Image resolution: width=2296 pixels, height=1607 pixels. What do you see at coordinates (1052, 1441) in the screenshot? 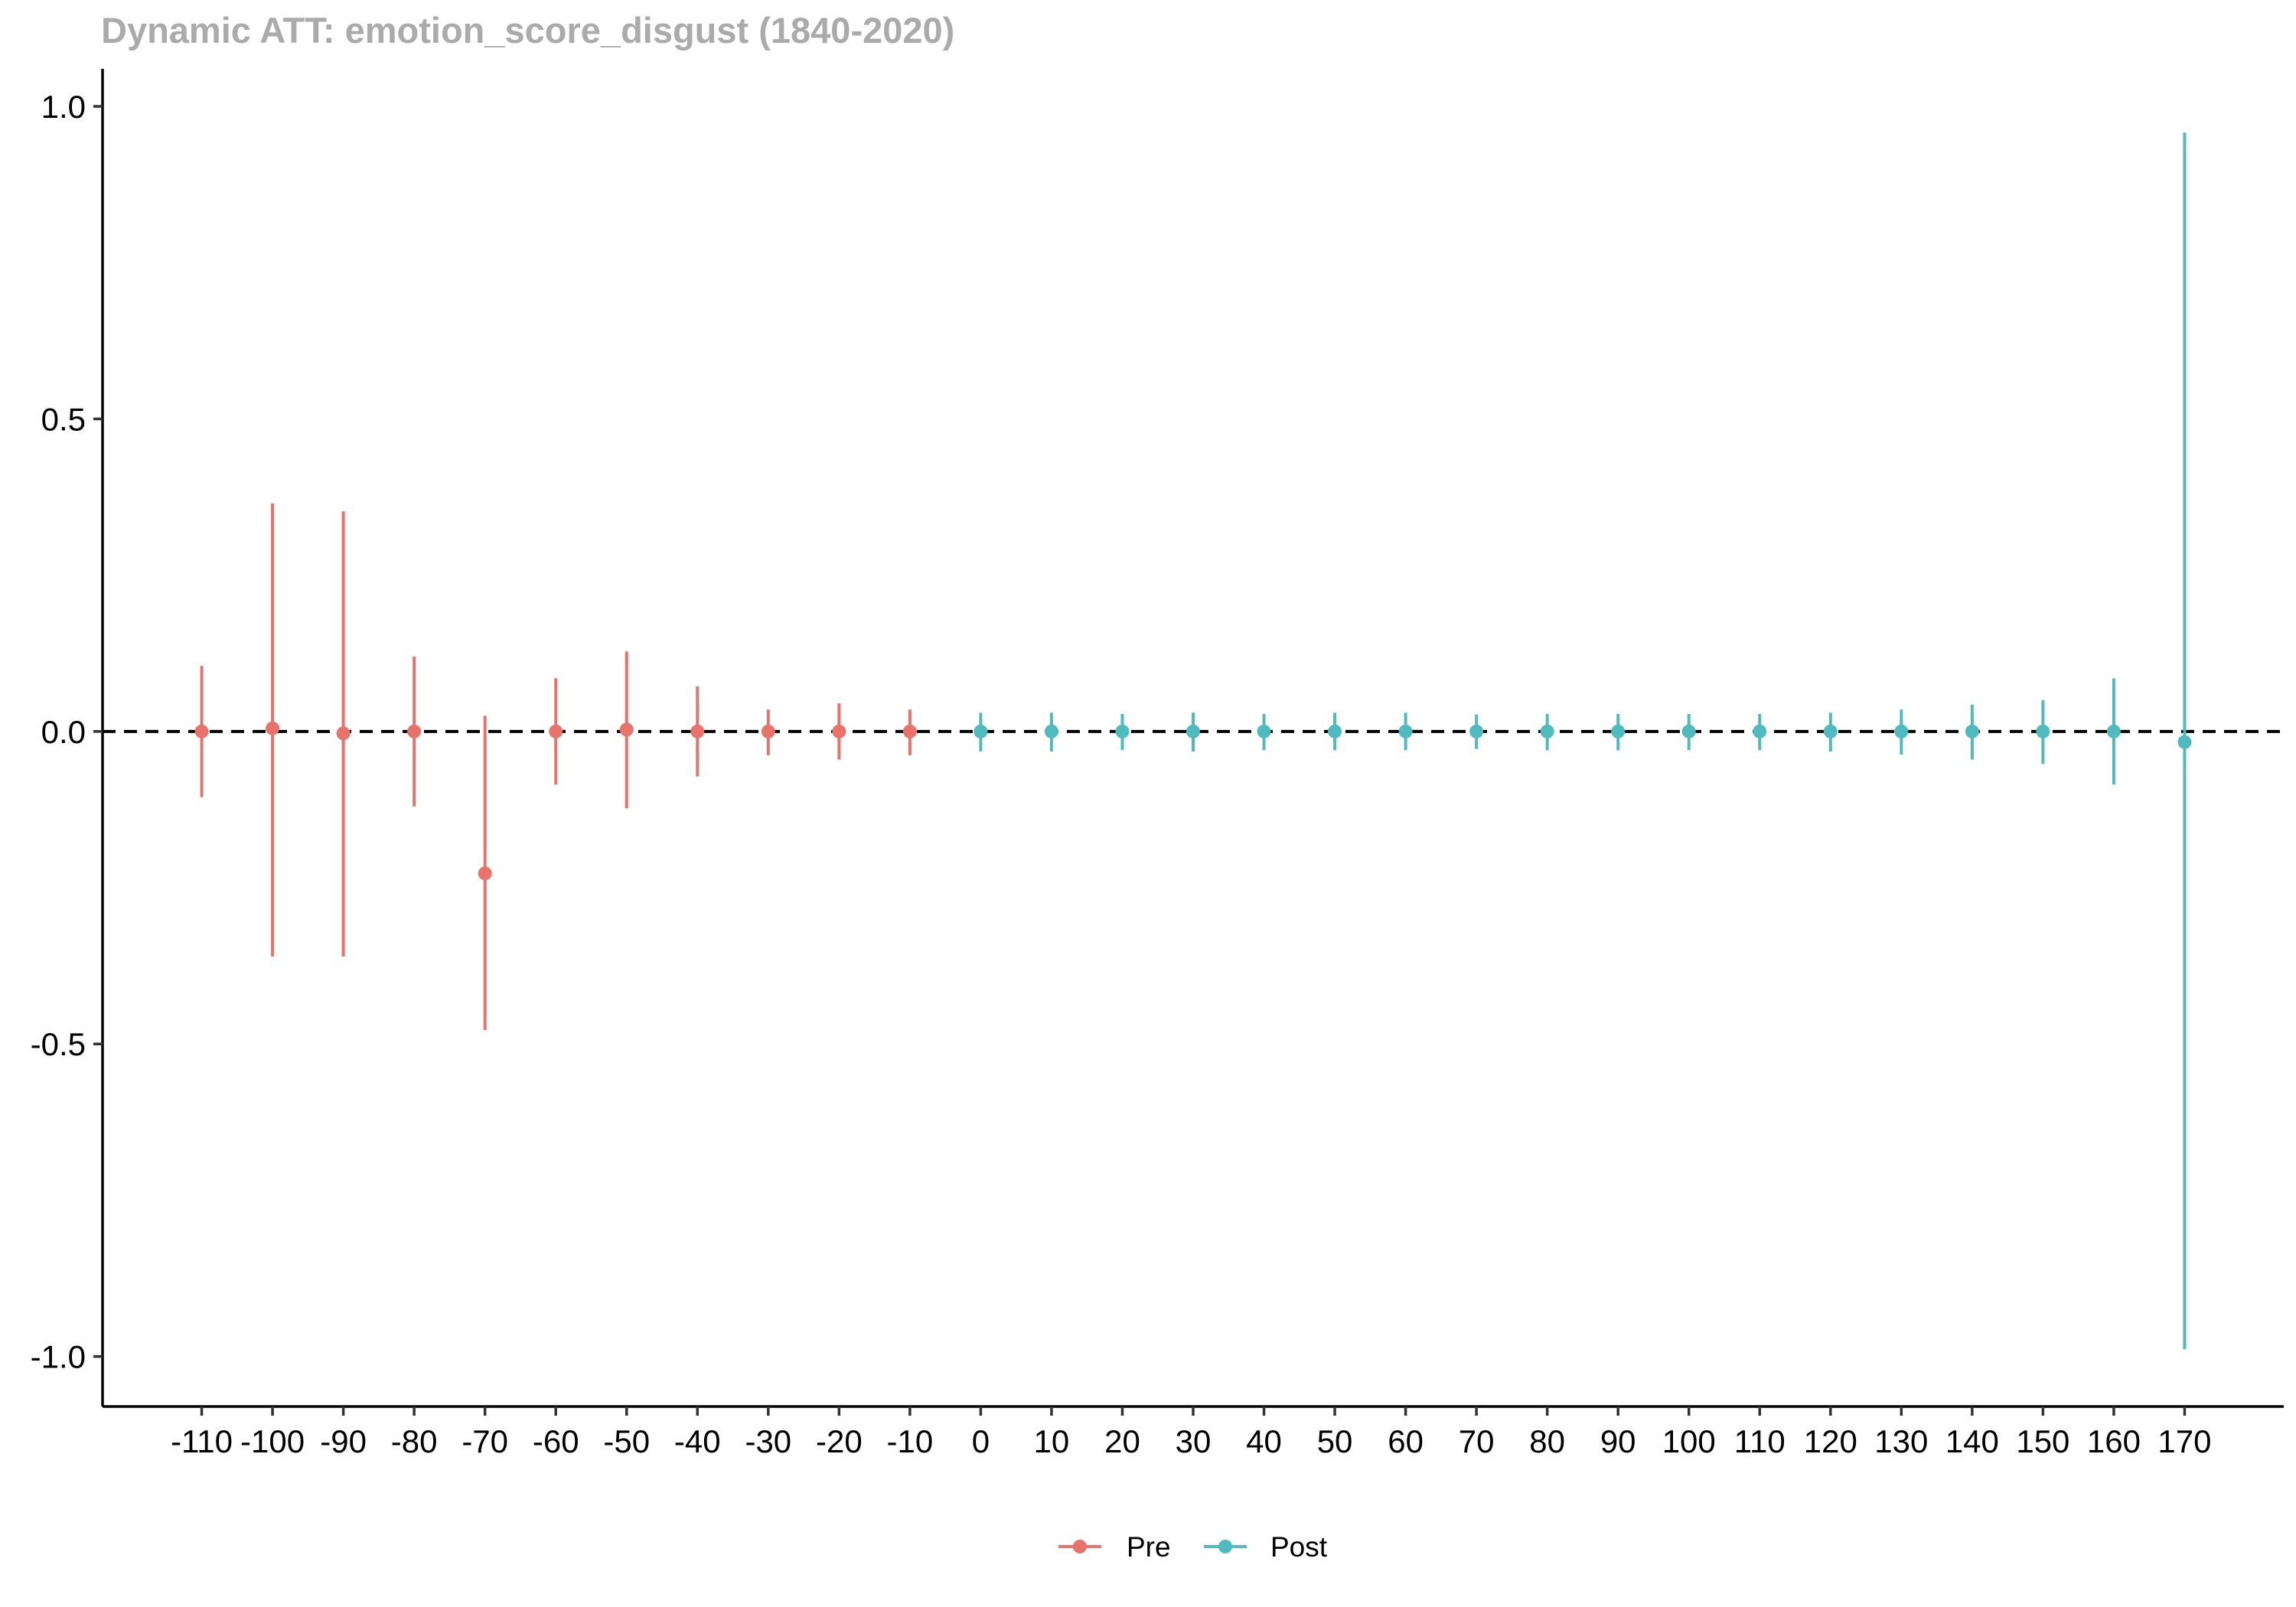
I see `x-tick-label: 10` at bounding box center [1052, 1441].